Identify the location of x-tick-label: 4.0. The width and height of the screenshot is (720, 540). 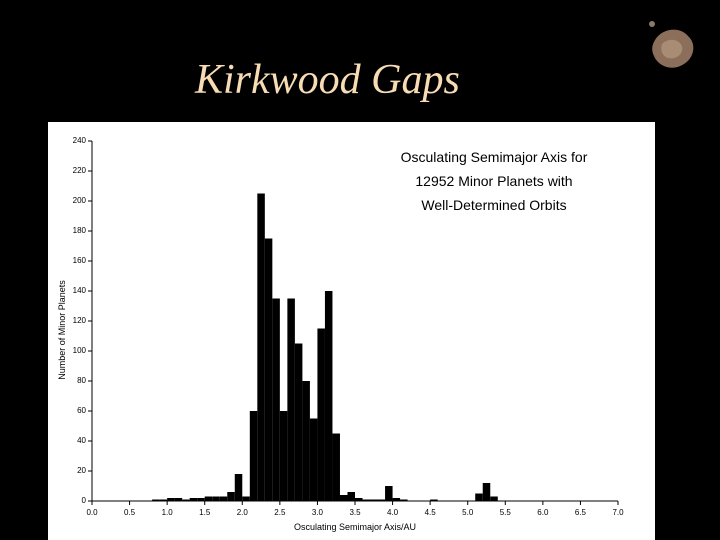
(393, 512).